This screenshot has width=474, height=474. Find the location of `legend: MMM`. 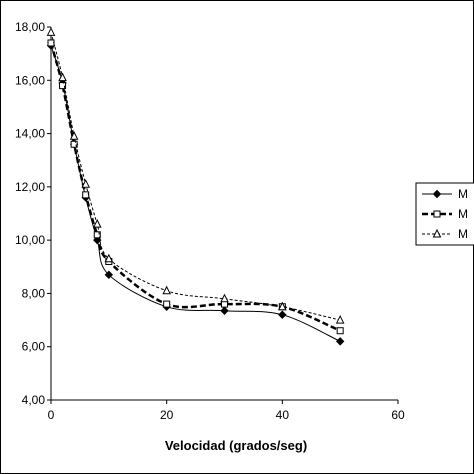

legend: MMM is located at coordinates (444, 214).